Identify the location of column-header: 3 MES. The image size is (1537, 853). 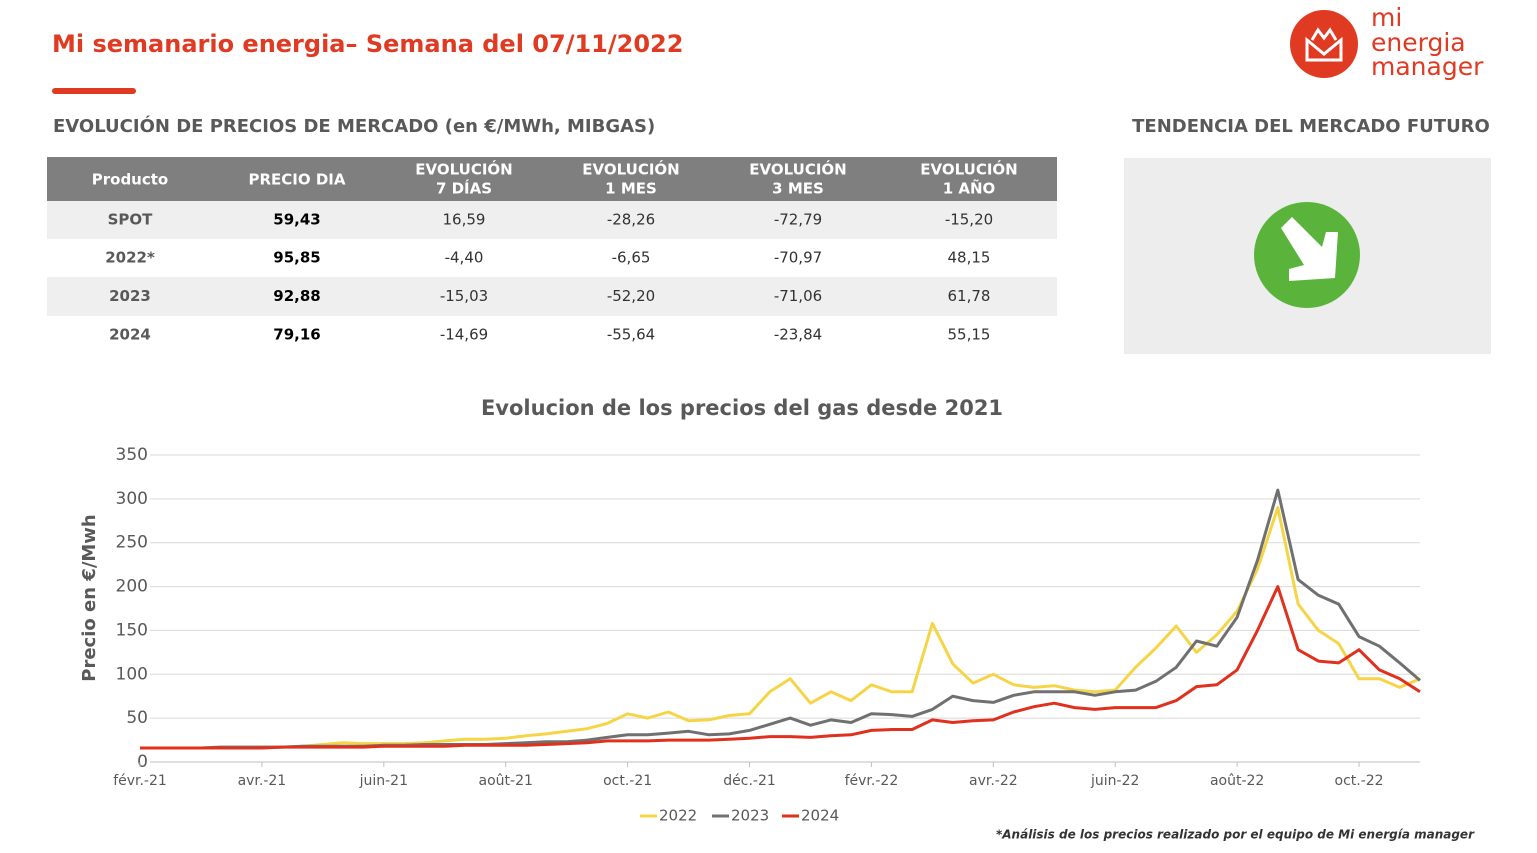
(798, 189).